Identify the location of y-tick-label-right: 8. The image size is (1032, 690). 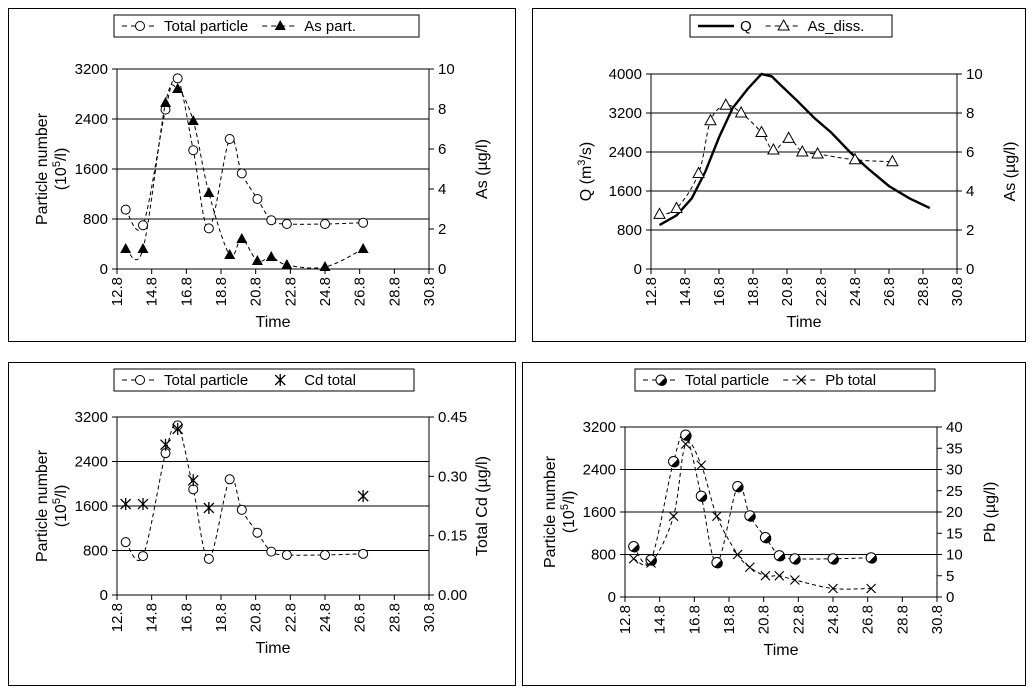
(970, 113).